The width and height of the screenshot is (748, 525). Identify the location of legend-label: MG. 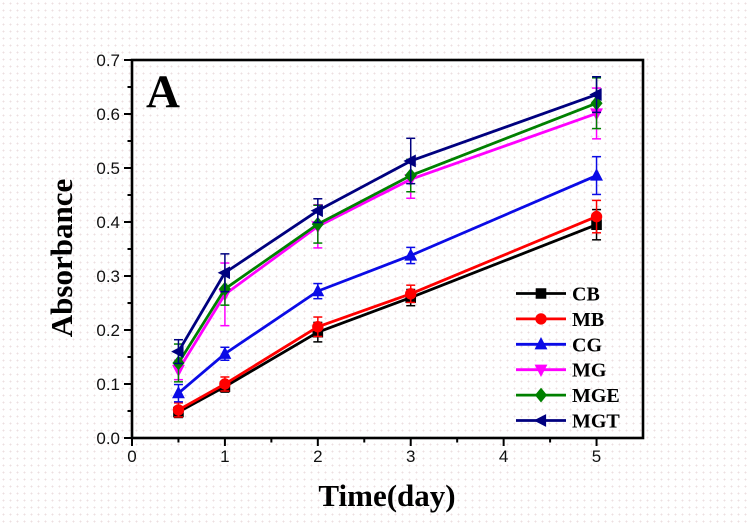
(589, 371).